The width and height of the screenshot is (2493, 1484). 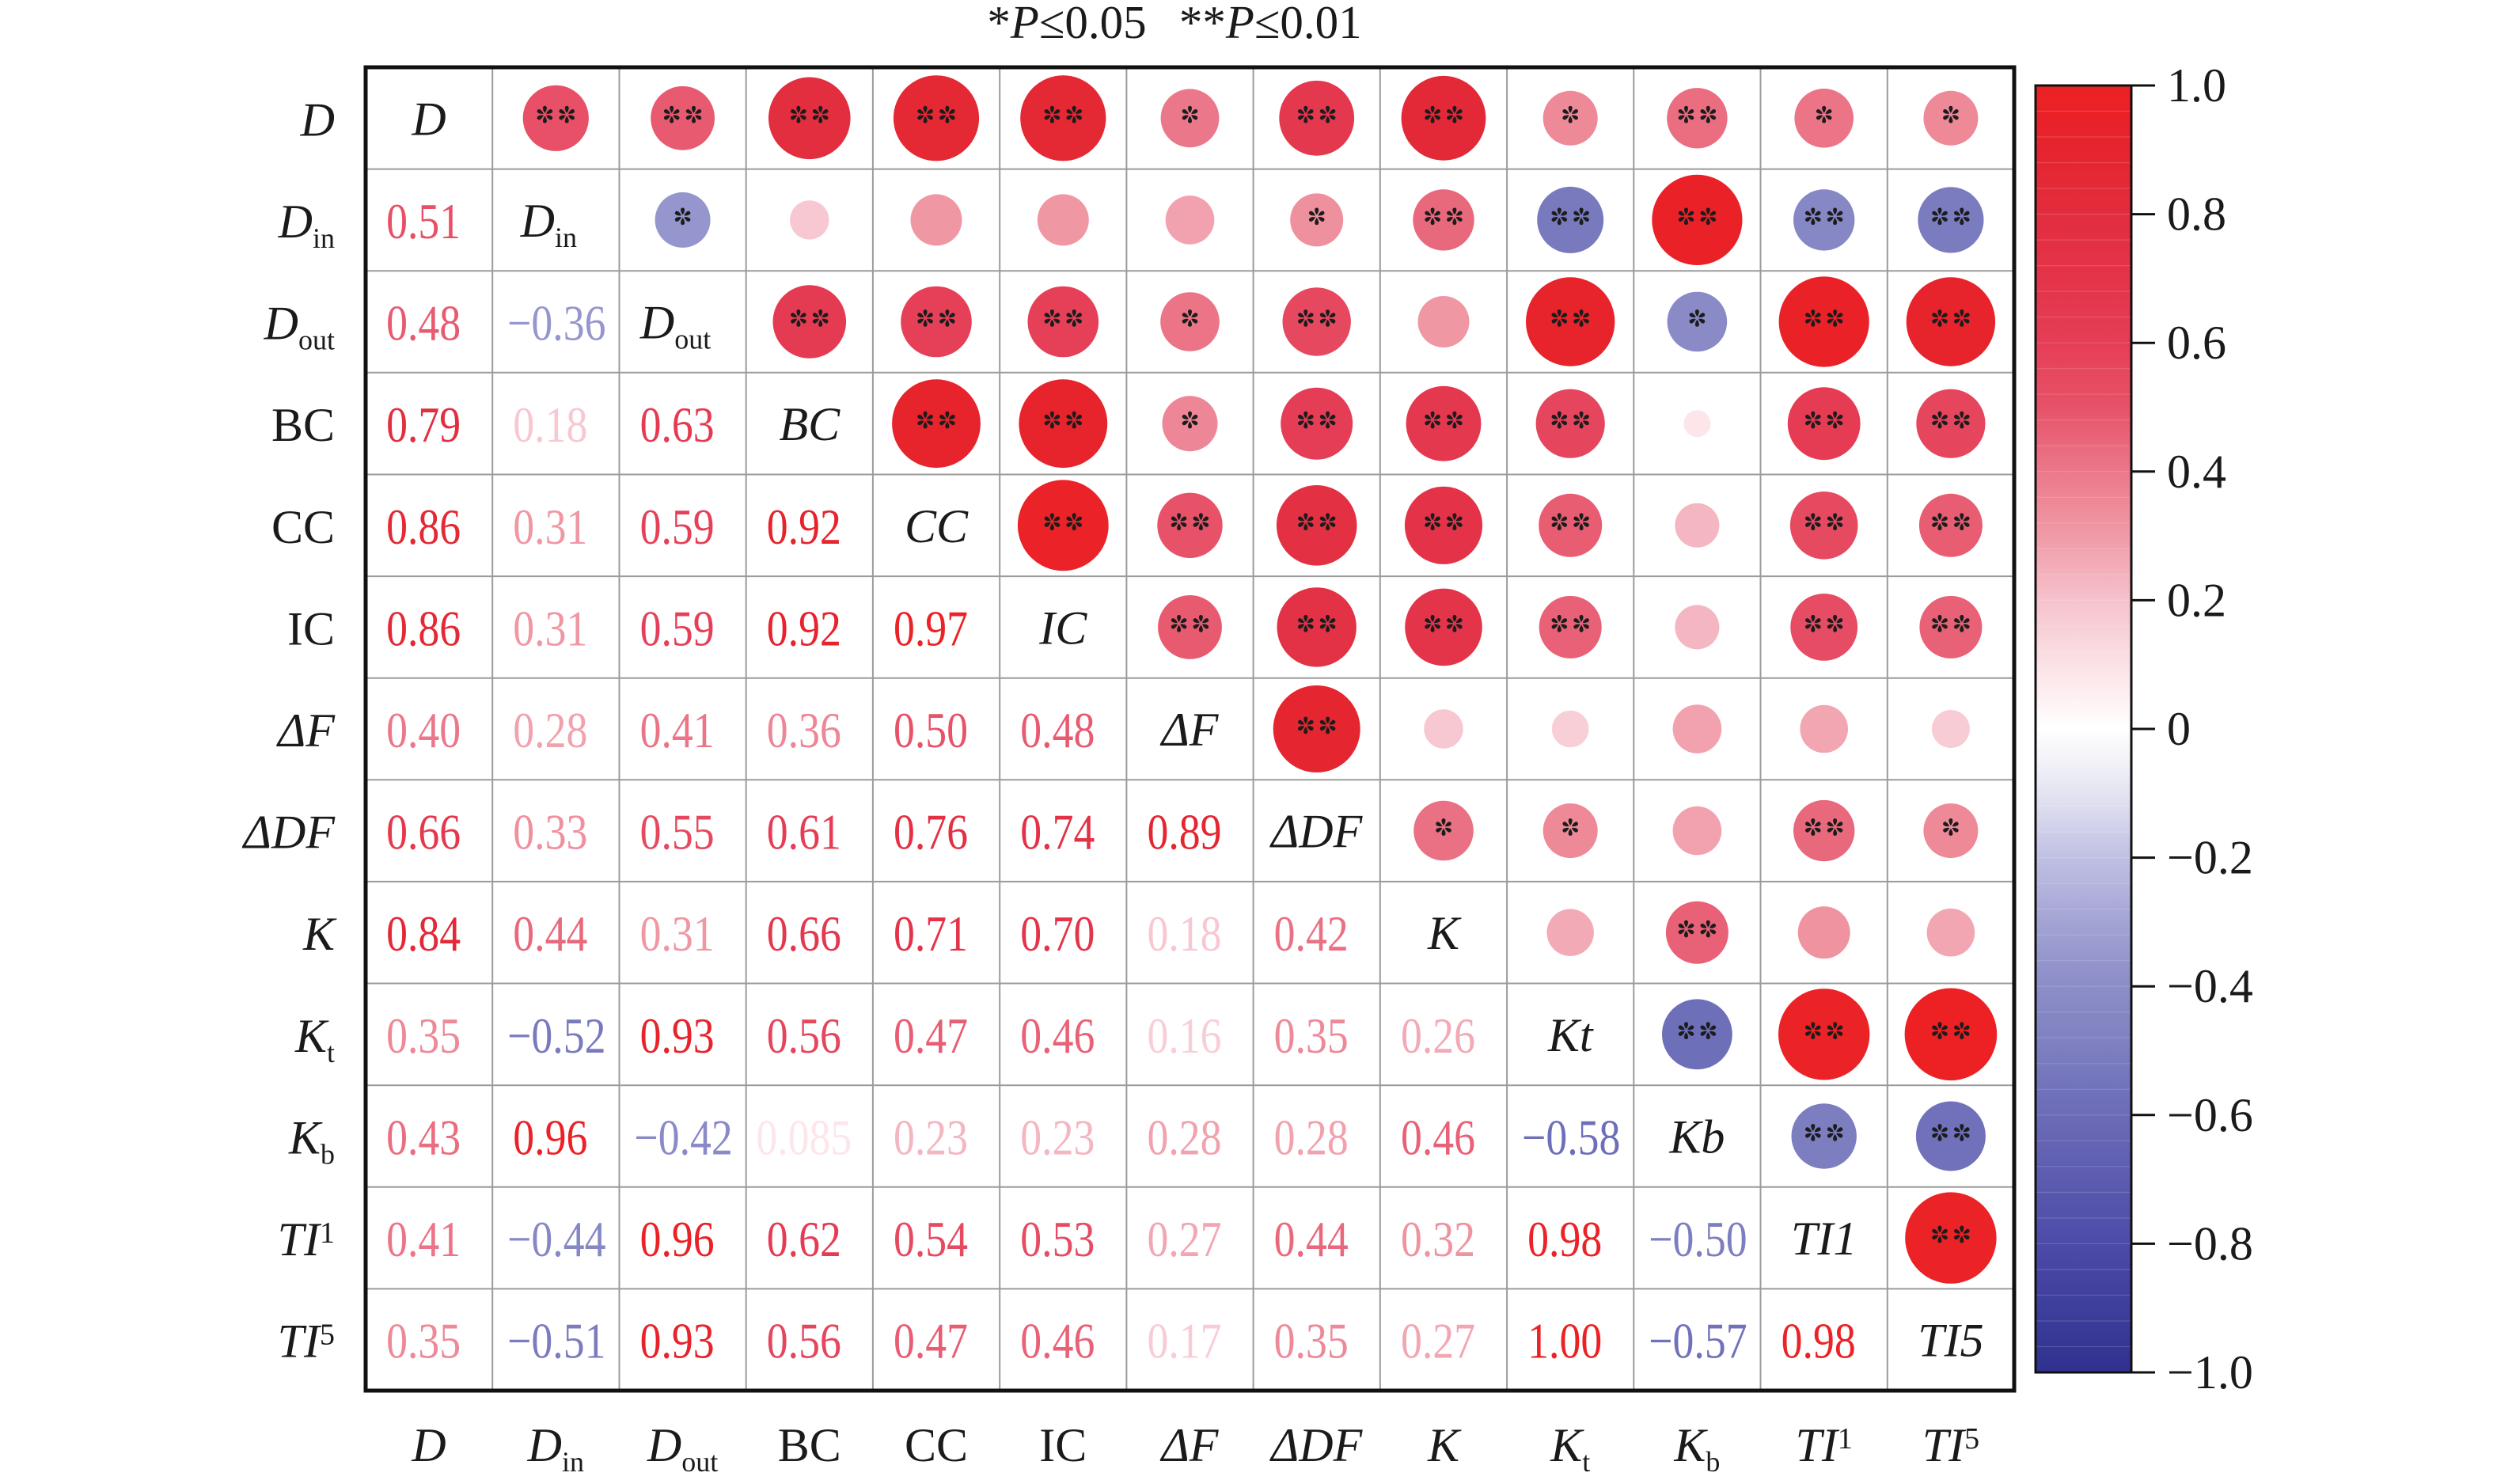 What do you see at coordinates (2196, 214) in the screenshot?
I see `svg-text: 0.8` at bounding box center [2196, 214].